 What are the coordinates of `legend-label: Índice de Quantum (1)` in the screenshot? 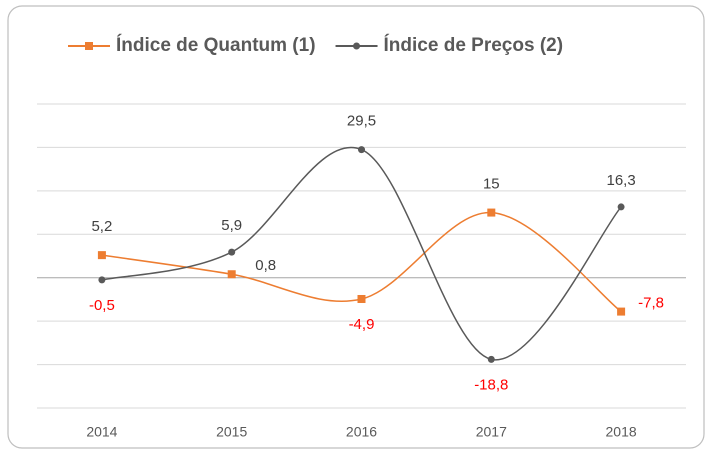 It's located at (216, 45).